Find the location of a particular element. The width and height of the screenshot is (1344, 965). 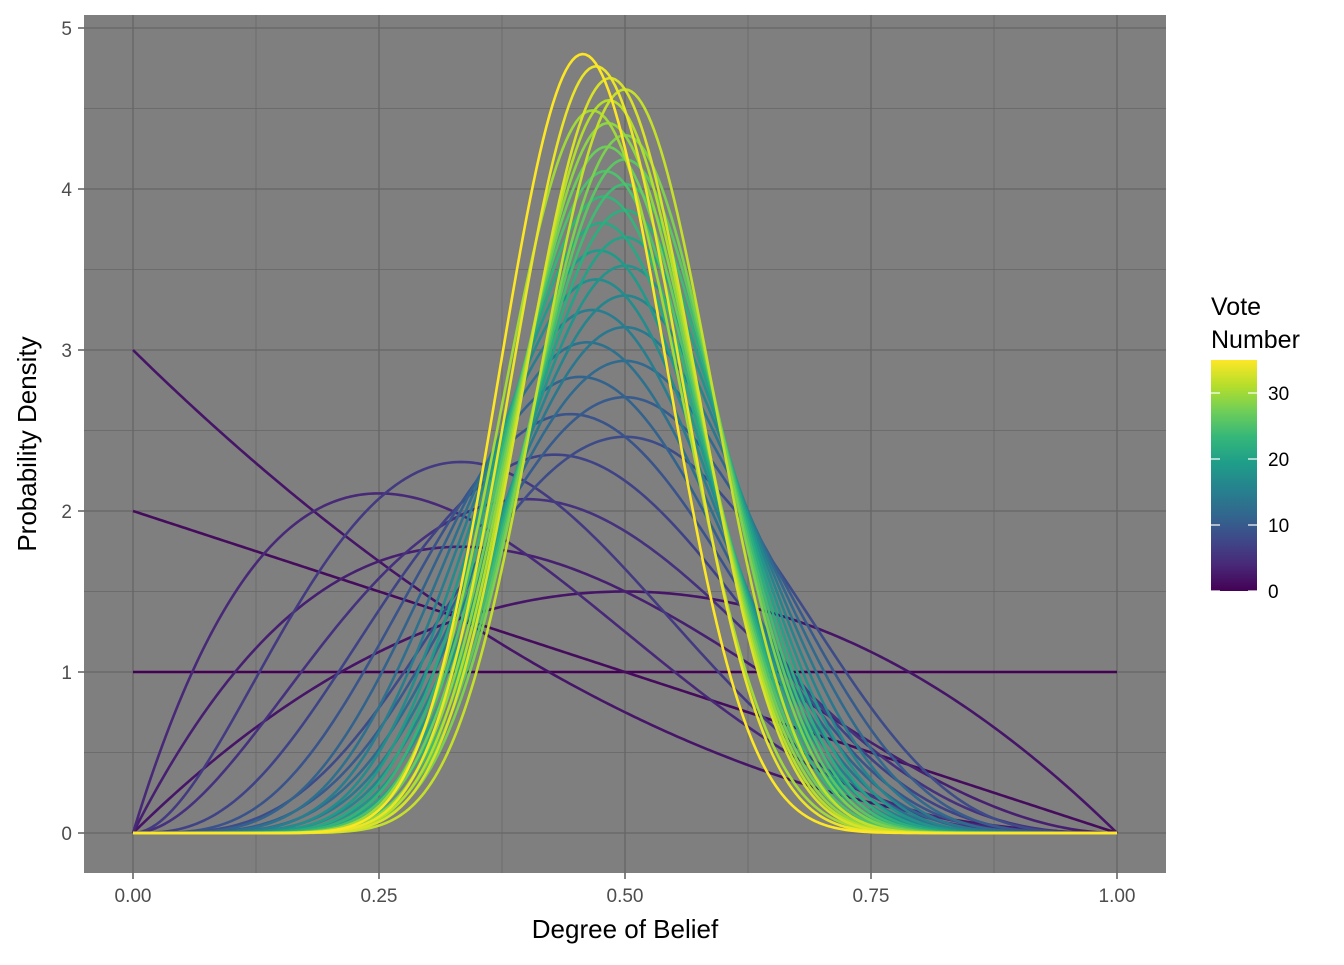

legend: Vote Number 0 10 20 30 is located at coordinates (1255, 448).